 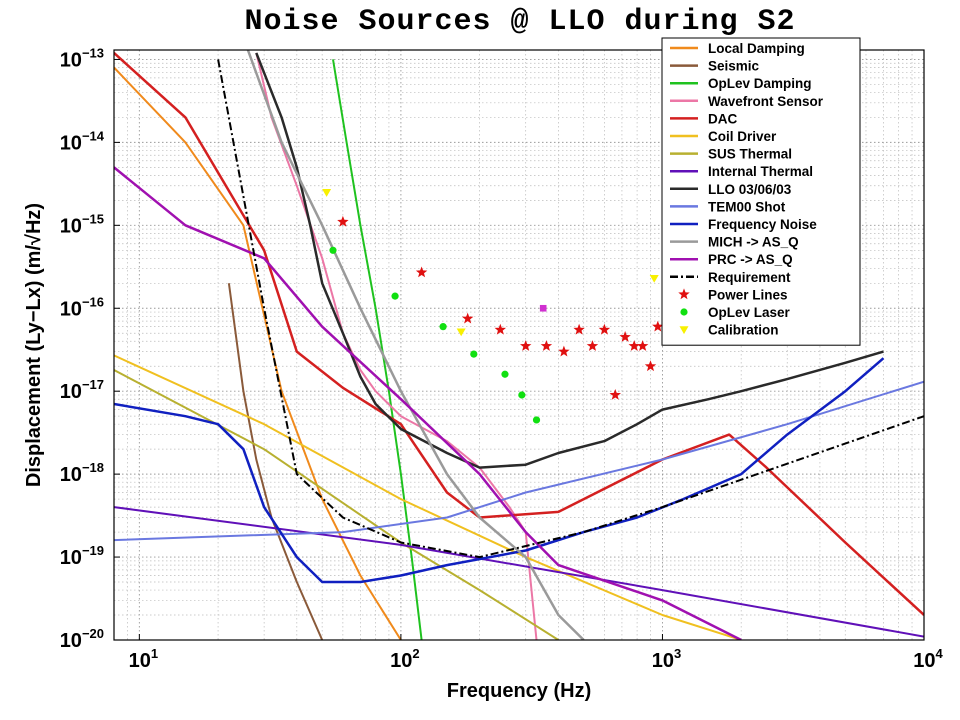 I want to click on x-tick-label: 10³, so click(x=666, y=659).